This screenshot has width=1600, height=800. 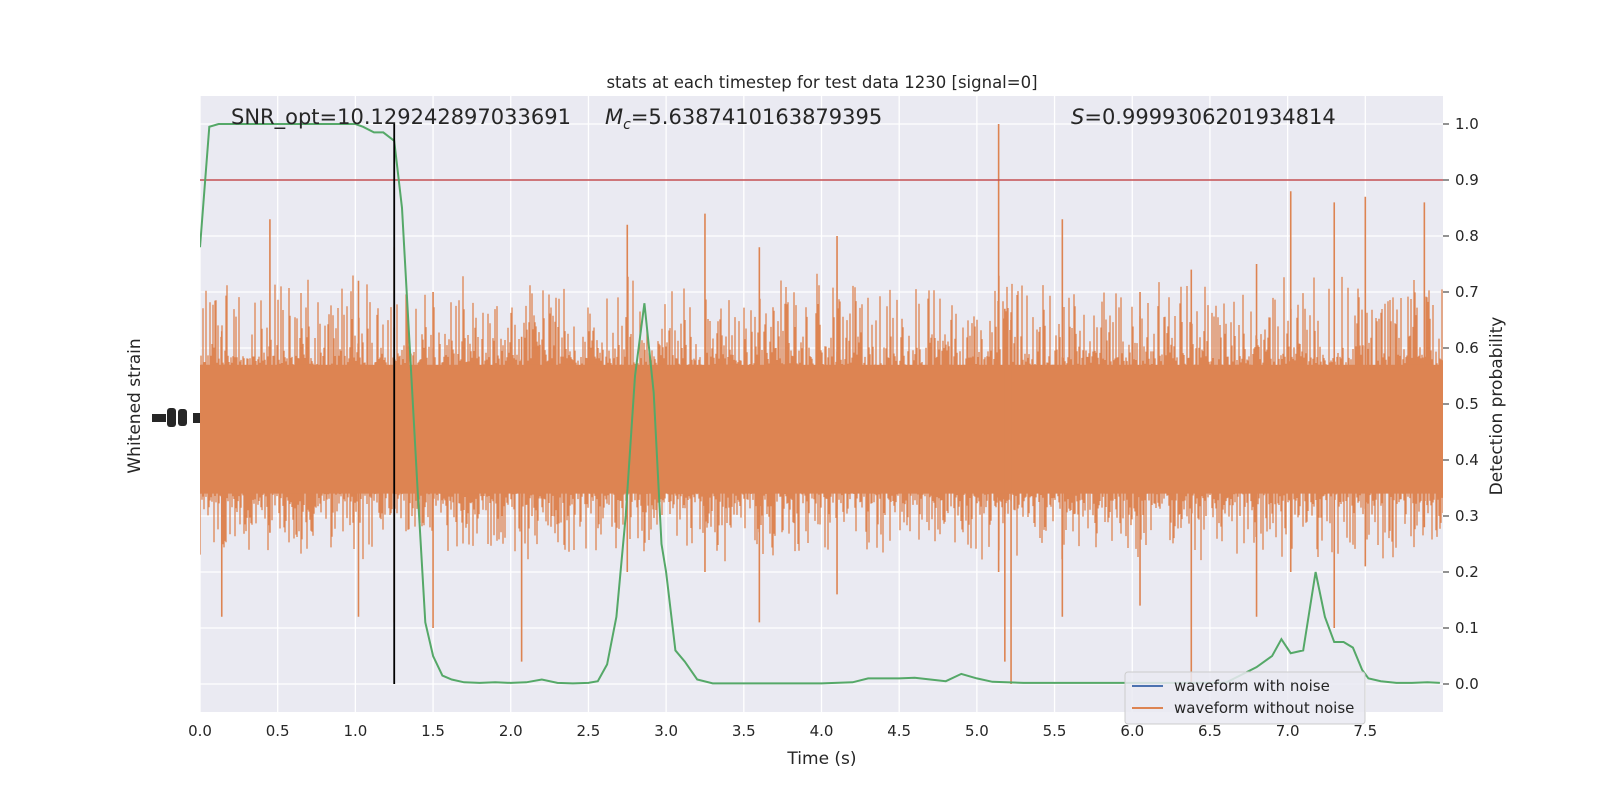 I want to click on strain-band-core, so click(x=821, y=429).